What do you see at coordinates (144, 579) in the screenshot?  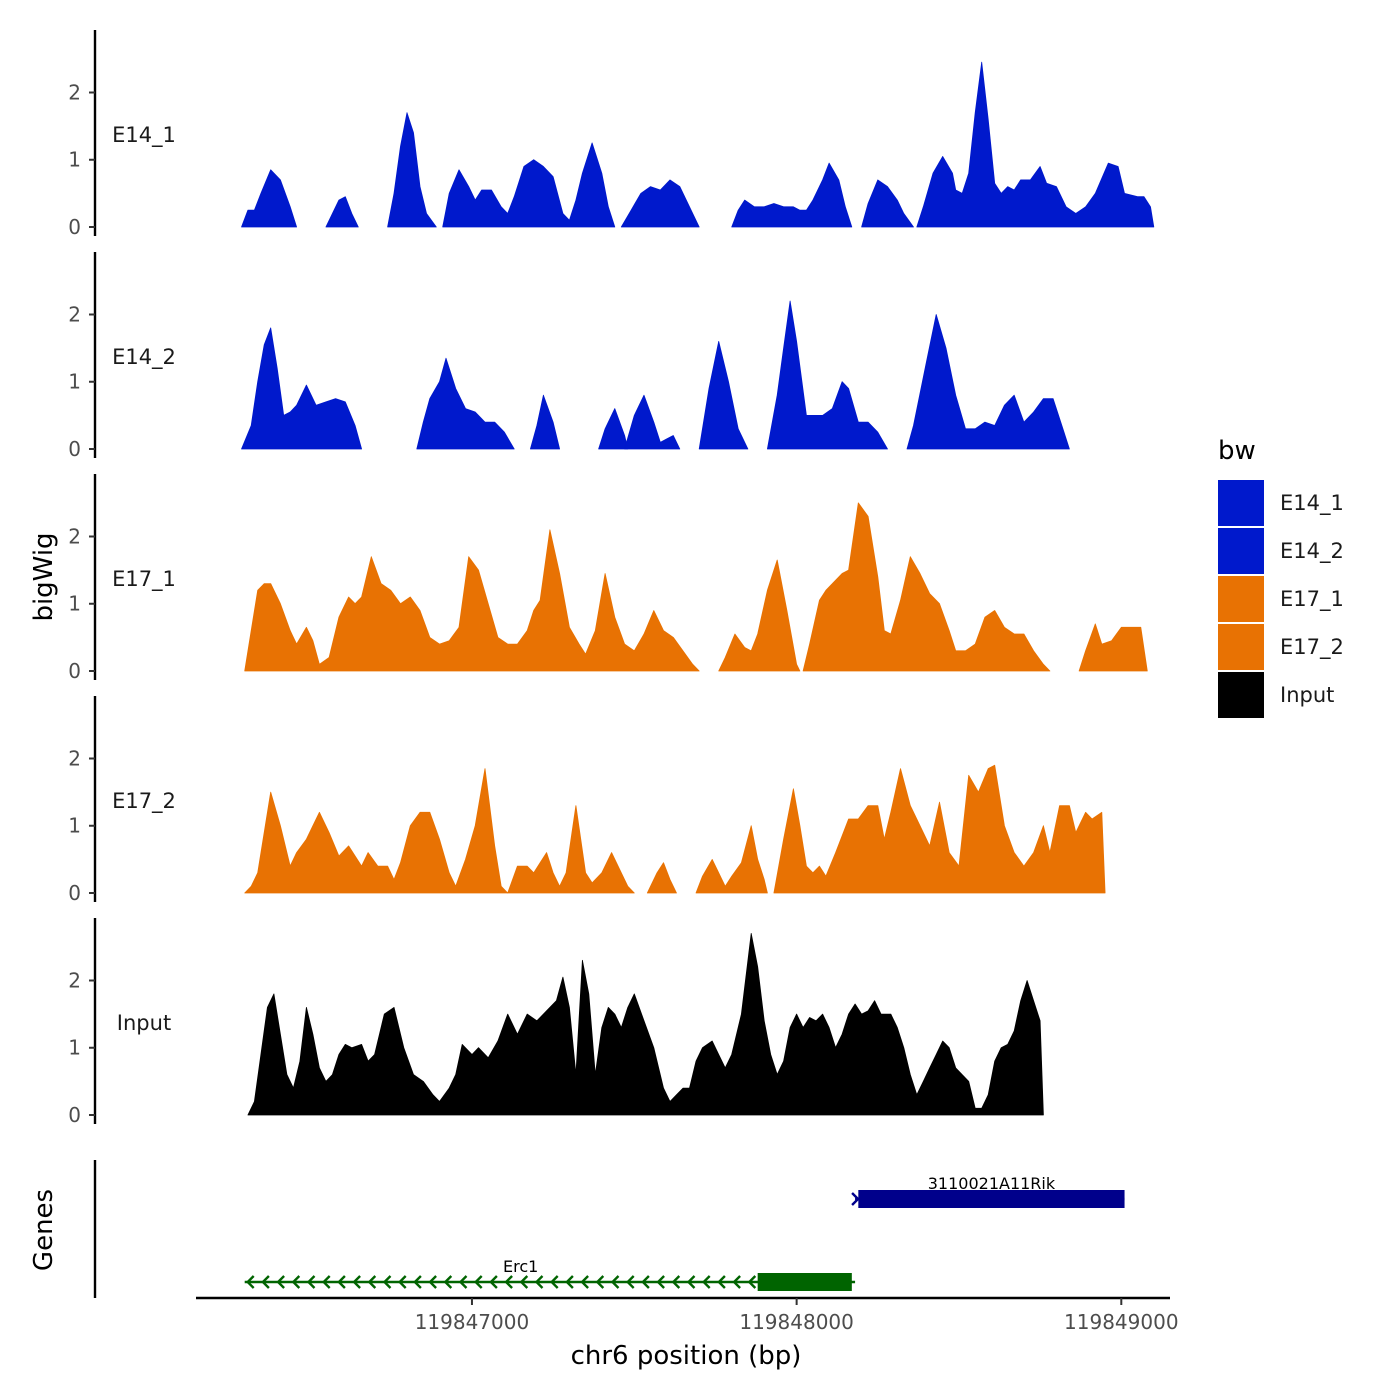 I see `track-label: E17_1` at bounding box center [144, 579].